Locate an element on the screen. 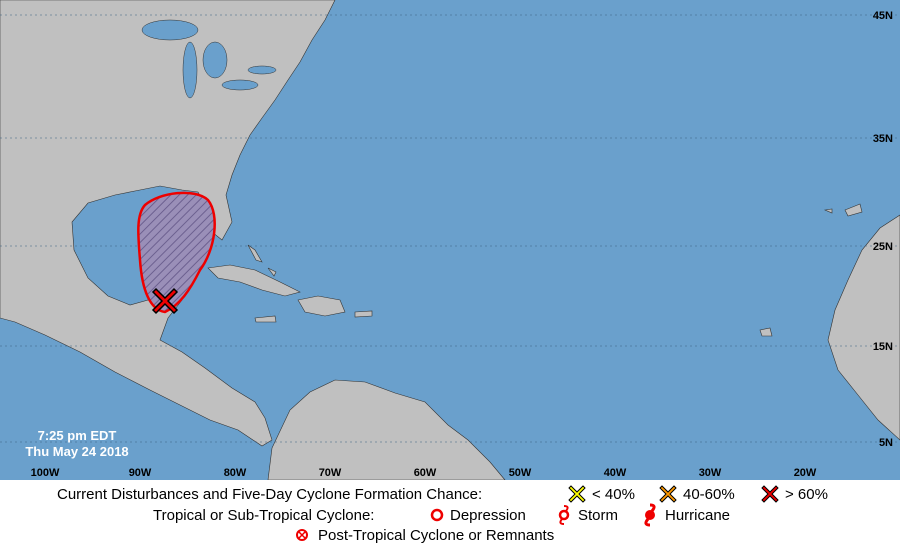  lat-label: 35N is located at coordinates (883, 139).